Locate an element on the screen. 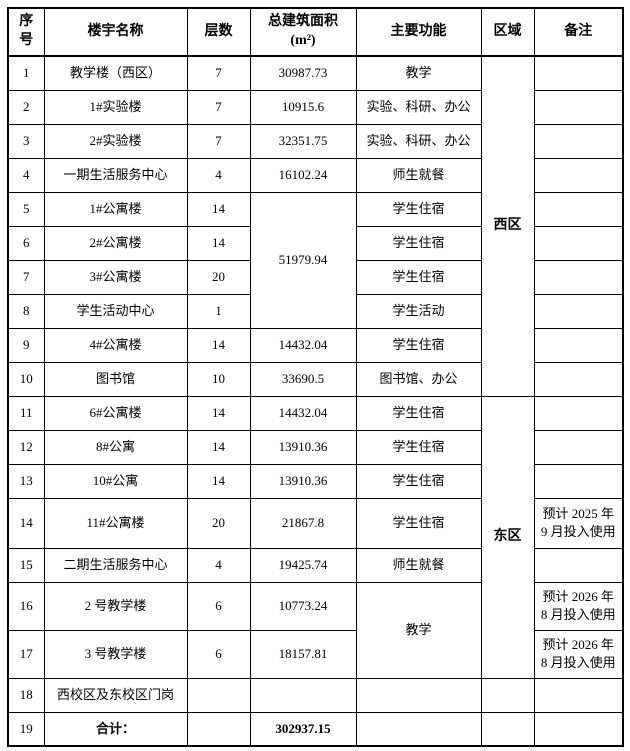 This screenshot has width=630, height=751. cell-area is located at coordinates (303, 695).